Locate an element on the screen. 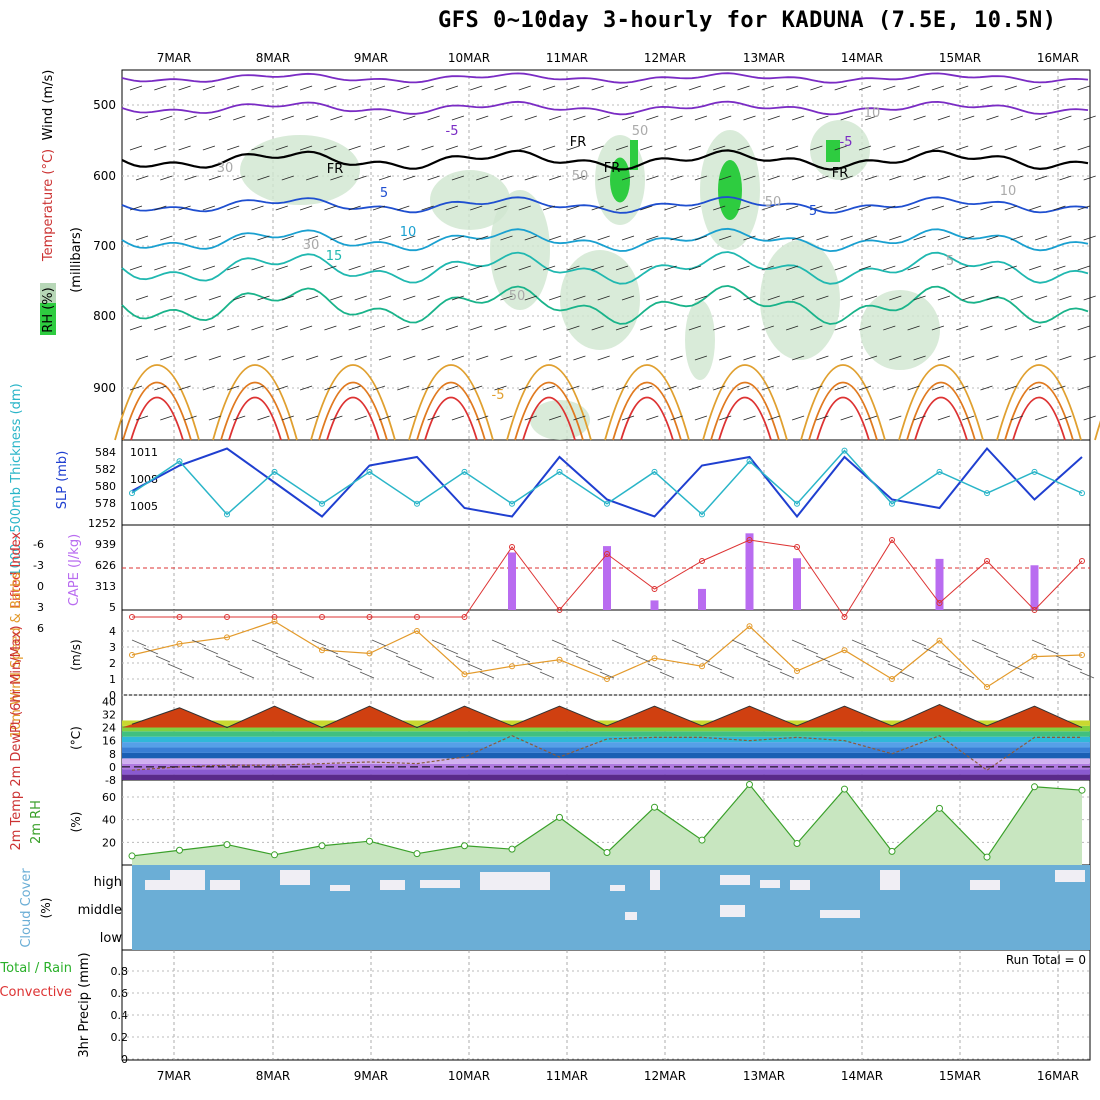 The width and height of the screenshot is (1100, 1100). contour-label: -5 is located at coordinates (846, 142).